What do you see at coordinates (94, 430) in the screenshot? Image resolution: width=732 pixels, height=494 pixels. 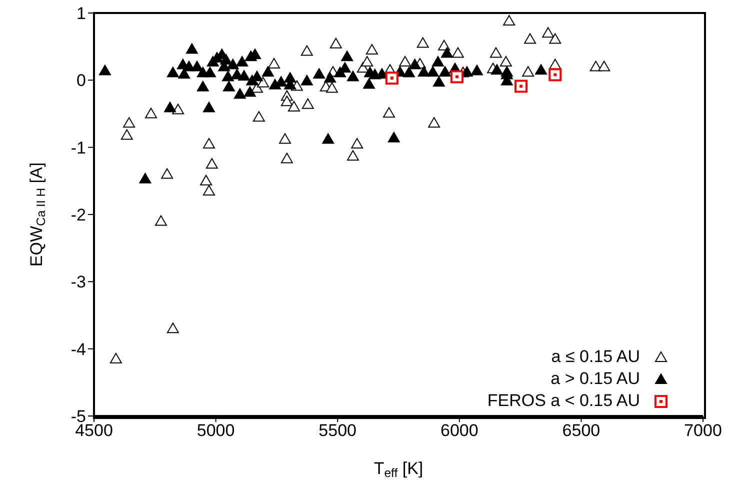 I see `x-tick-label: 4500` at bounding box center [94, 430].